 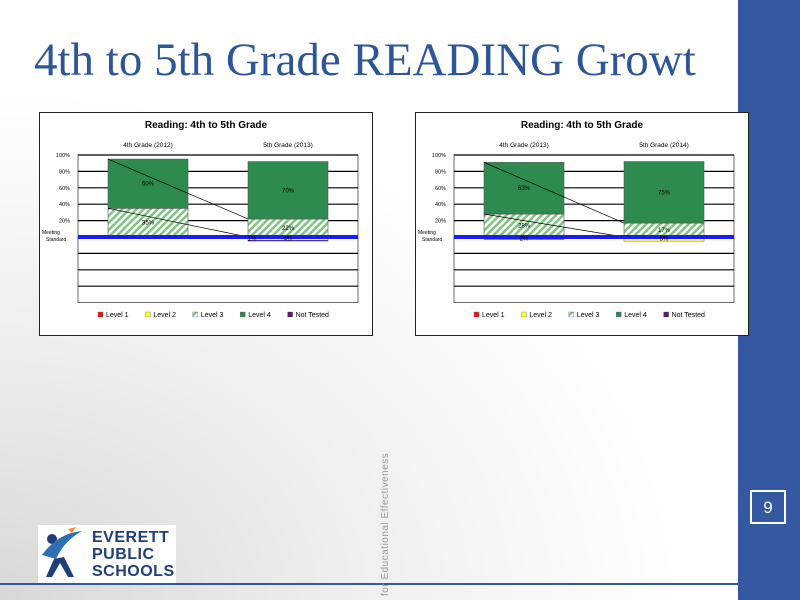 I want to click on data-label: 4%, so click(x=288, y=240).